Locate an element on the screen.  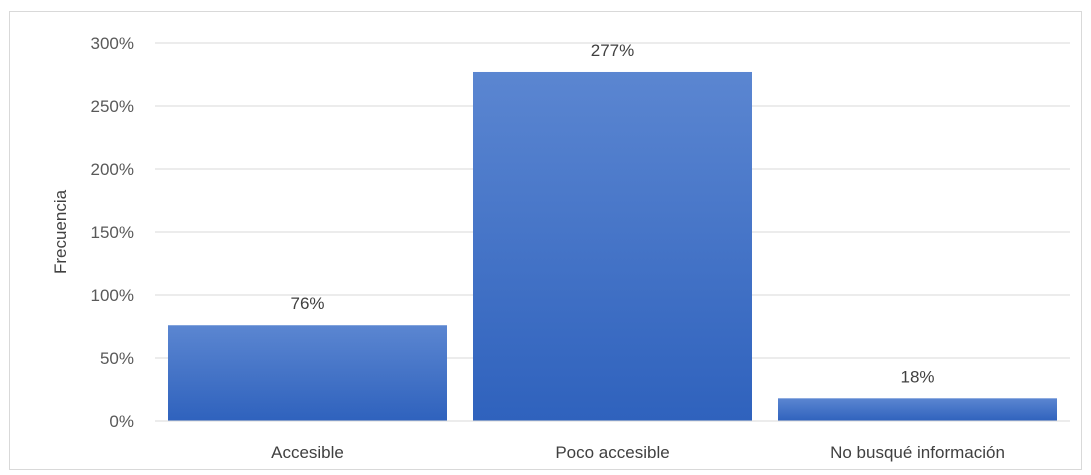
y-tick-label: 200% is located at coordinates (112, 169).